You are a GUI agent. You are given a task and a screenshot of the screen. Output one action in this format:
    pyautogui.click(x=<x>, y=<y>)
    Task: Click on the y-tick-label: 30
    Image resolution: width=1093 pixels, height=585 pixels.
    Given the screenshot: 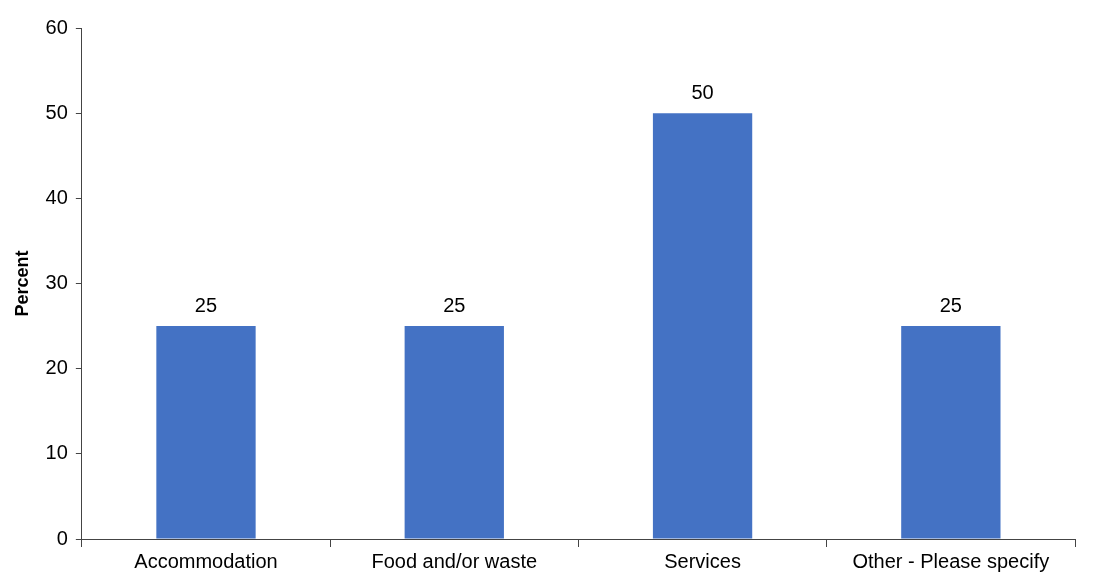 What is the action you would take?
    pyautogui.click(x=56, y=282)
    